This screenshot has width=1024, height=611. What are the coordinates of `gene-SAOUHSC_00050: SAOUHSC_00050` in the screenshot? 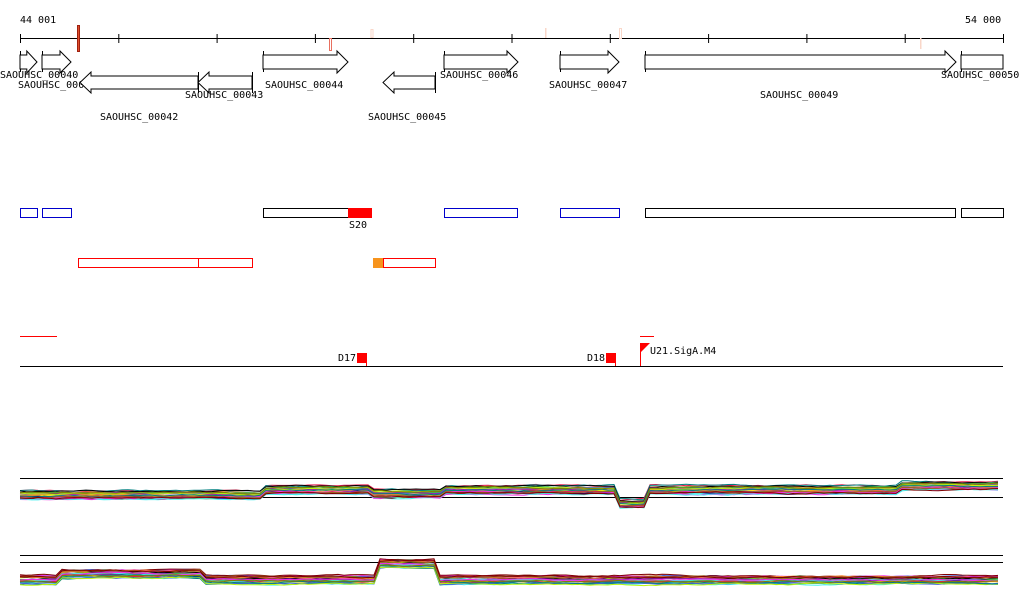 It's located at (980, 66).